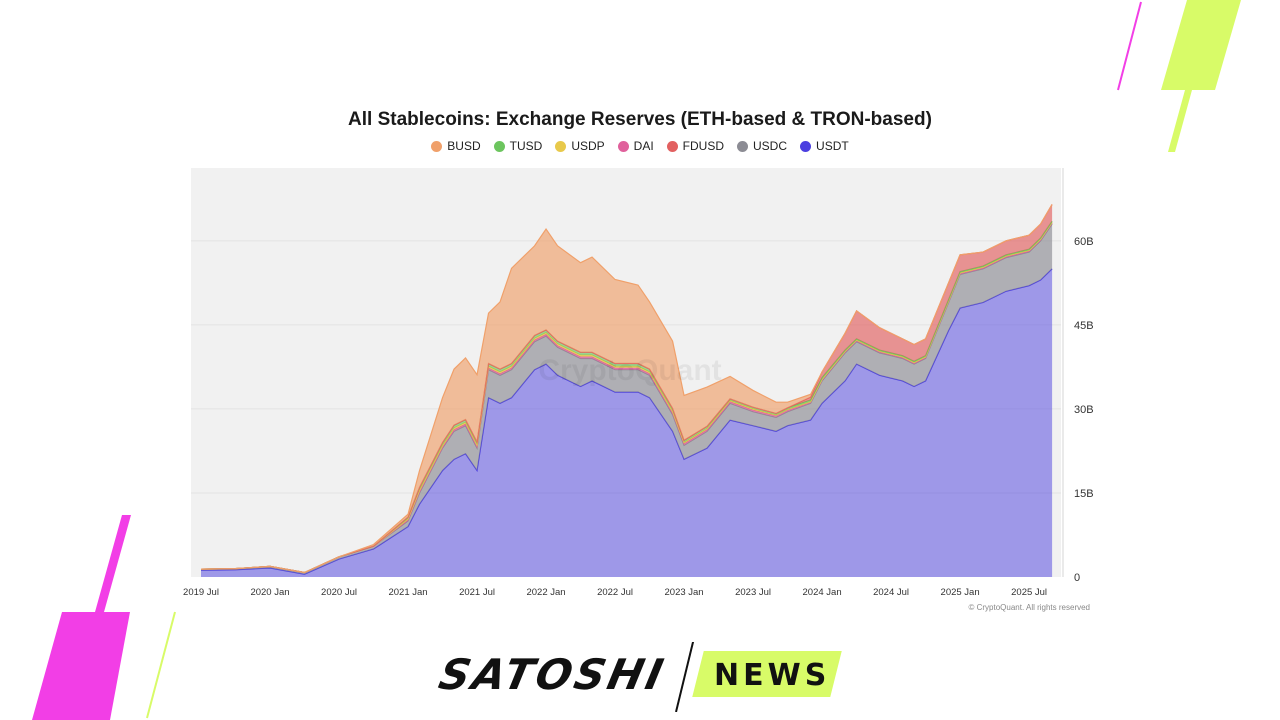  I want to click on x-tick-label: 2023 Jul, so click(753, 592).